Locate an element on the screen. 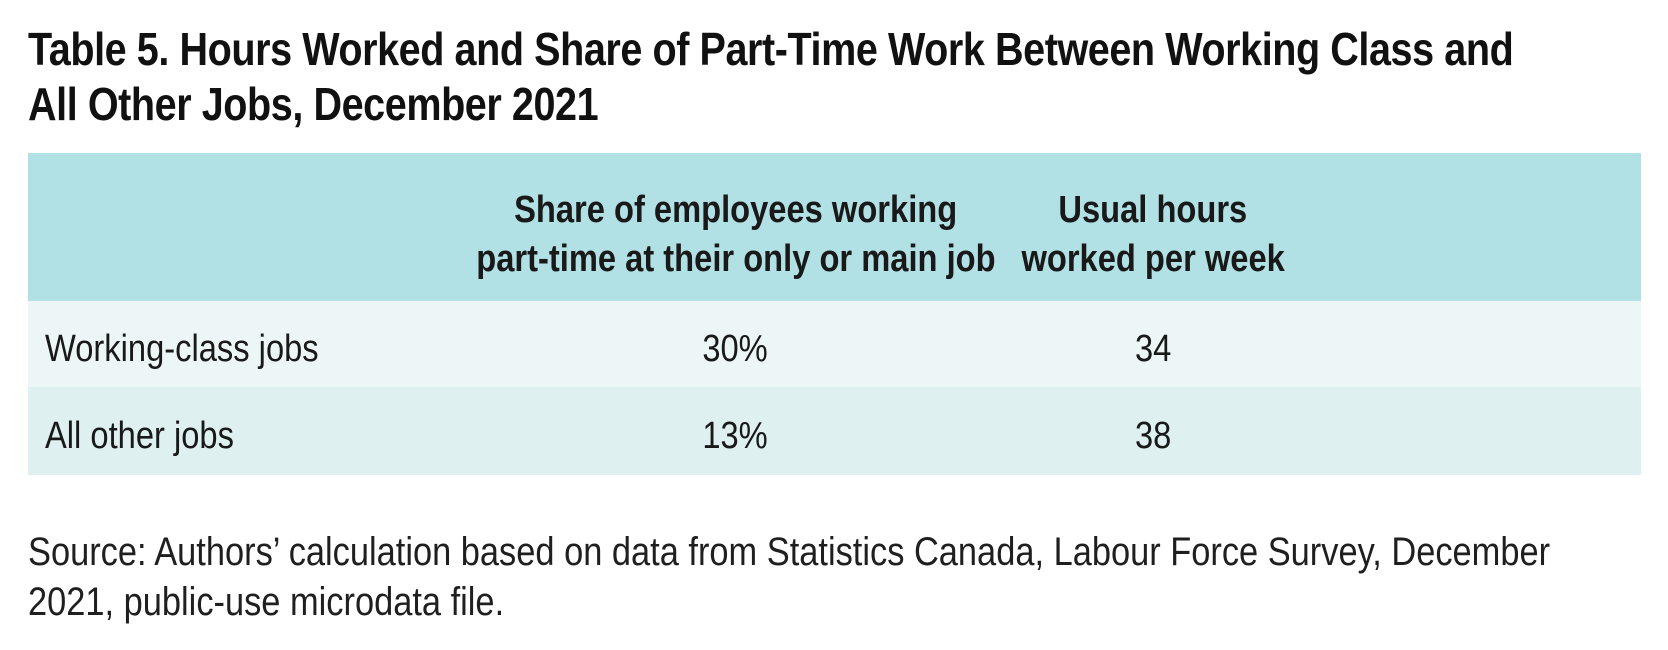 The image size is (1668, 650). row-label: Working-class jobs is located at coordinates (220, 344).